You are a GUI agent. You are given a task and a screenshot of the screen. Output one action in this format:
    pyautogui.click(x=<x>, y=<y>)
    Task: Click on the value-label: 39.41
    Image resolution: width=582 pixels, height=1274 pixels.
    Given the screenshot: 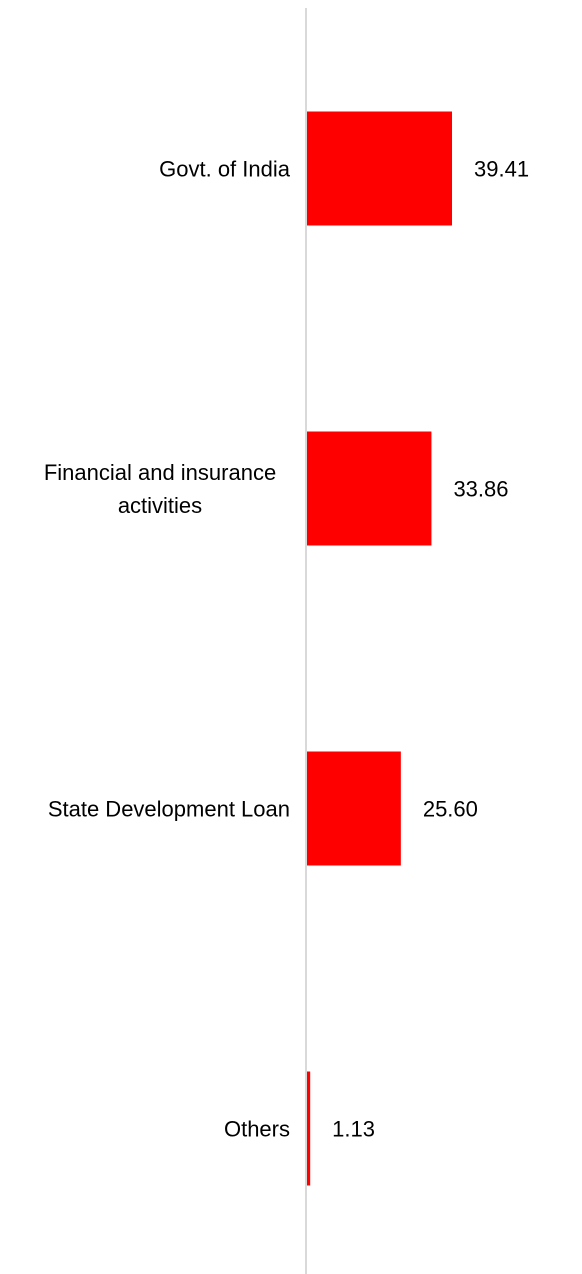 What is the action you would take?
    pyautogui.click(x=501, y=169)
    